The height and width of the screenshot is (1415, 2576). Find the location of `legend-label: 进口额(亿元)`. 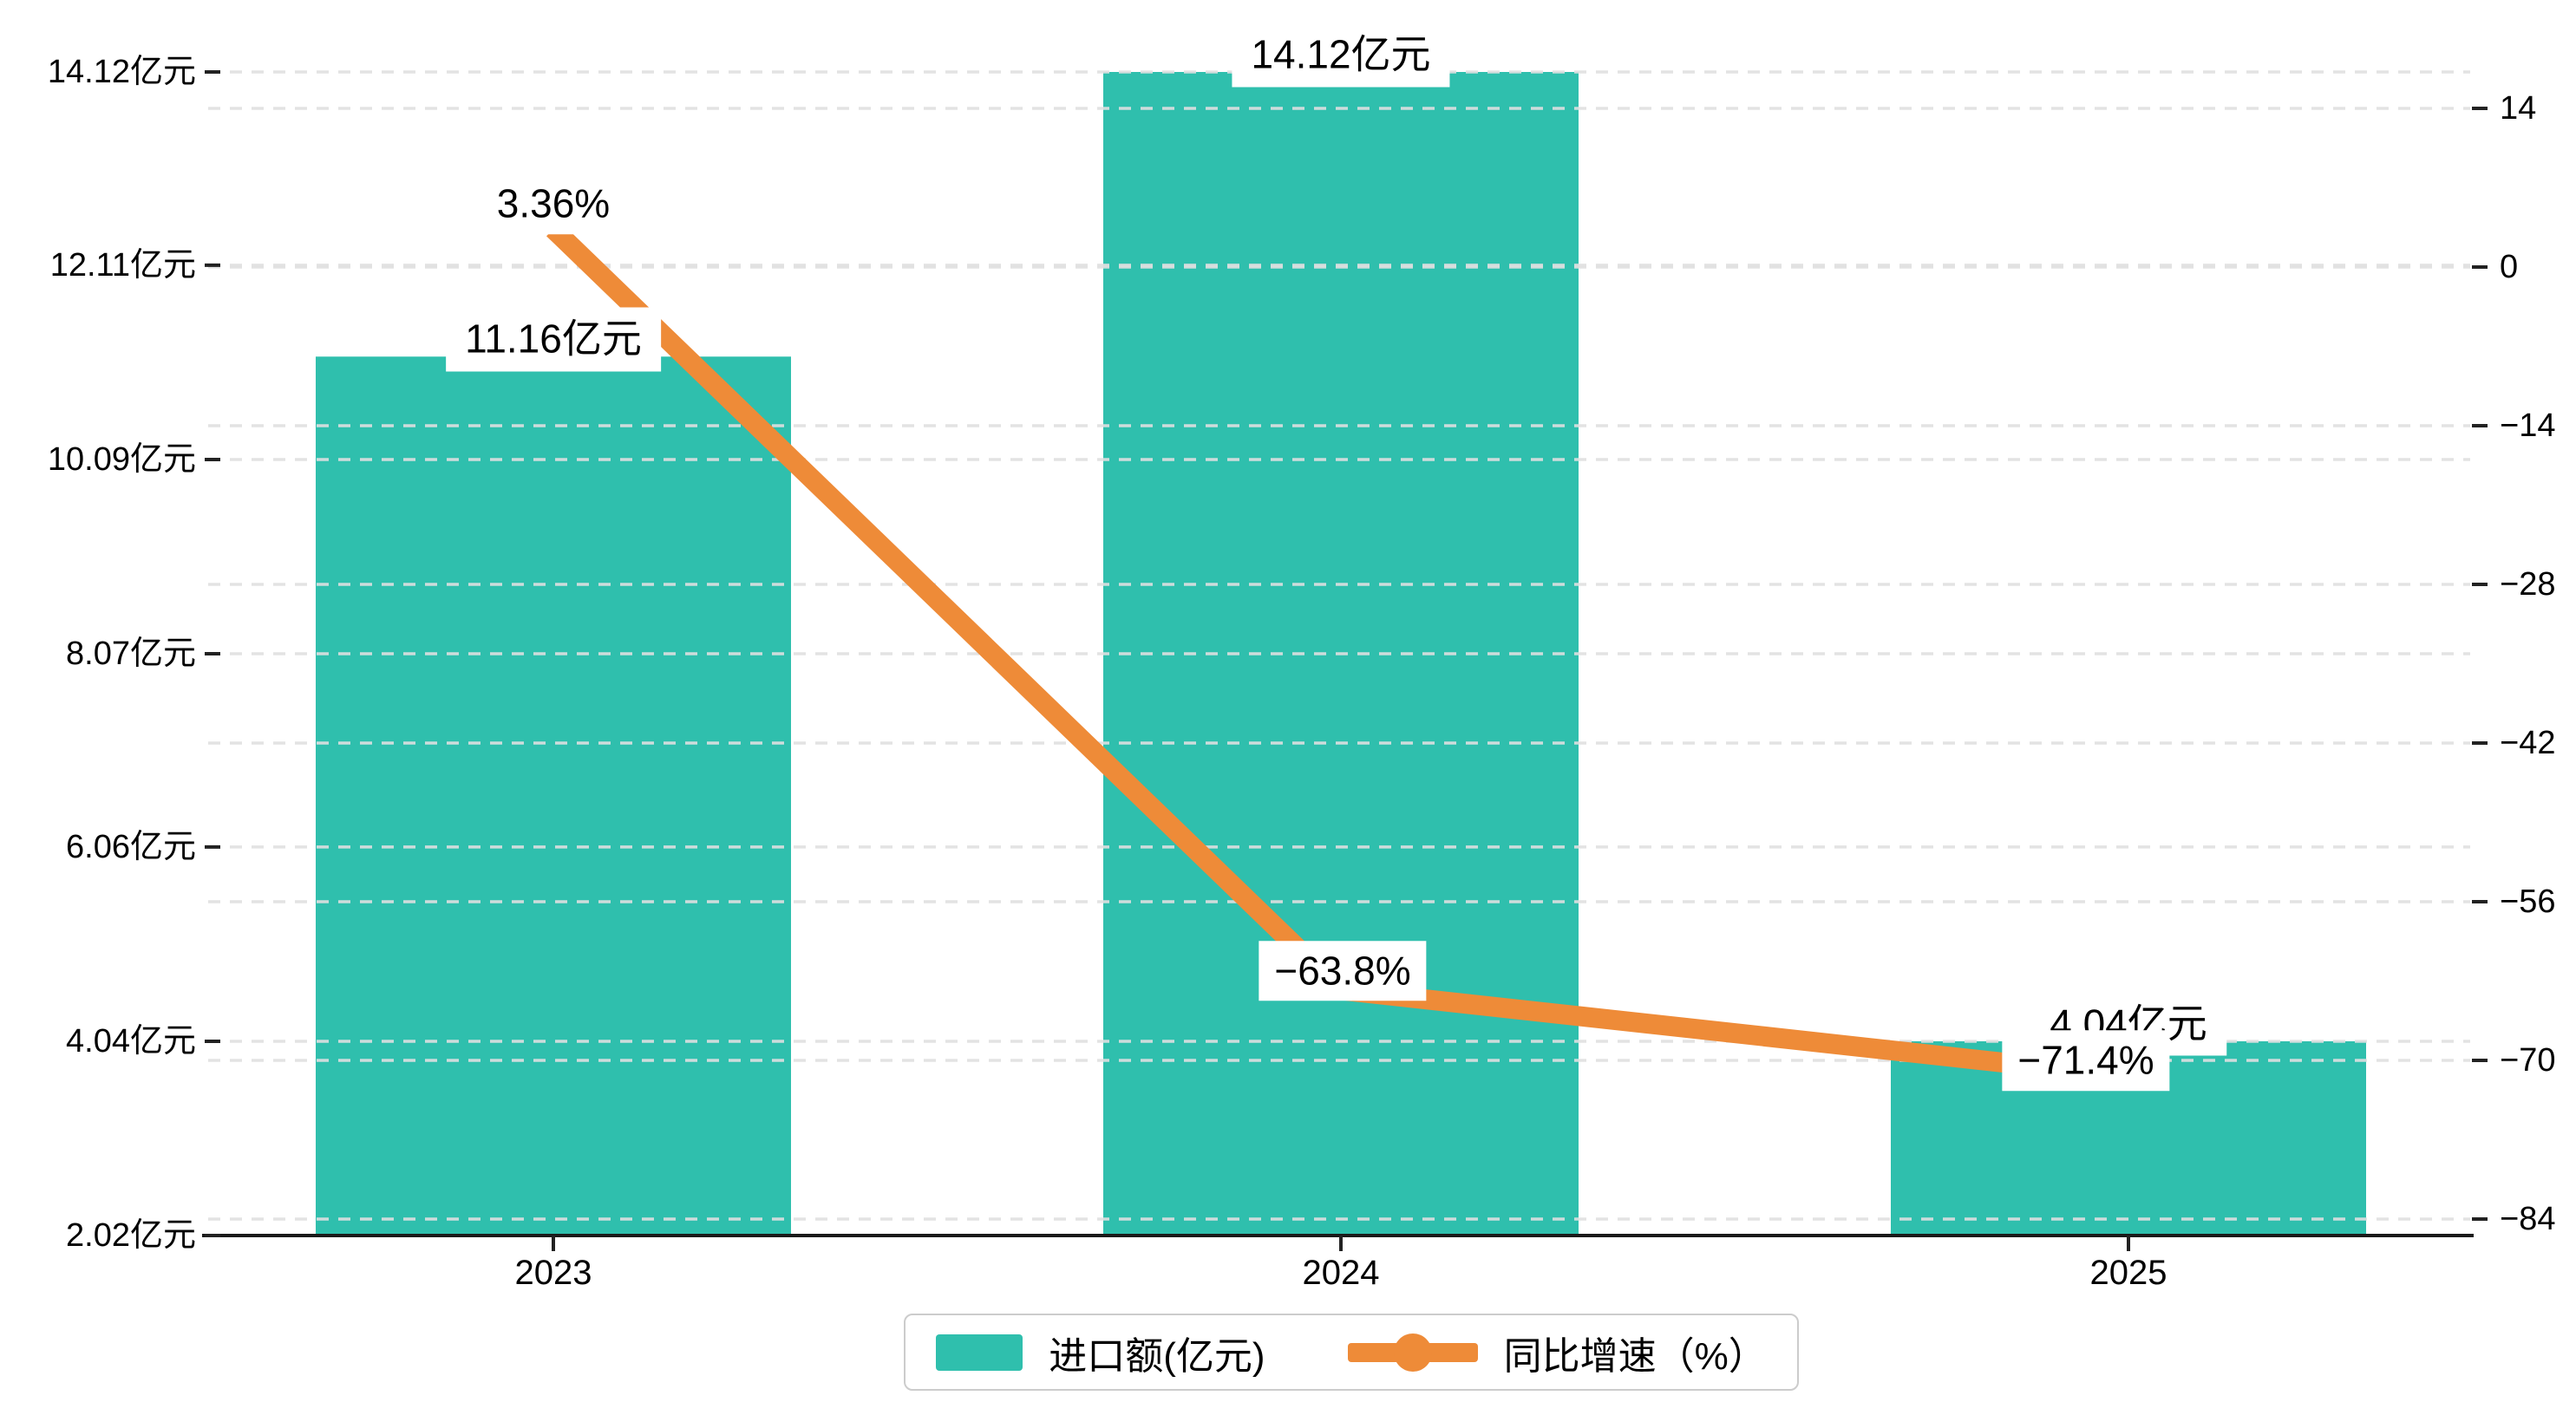

legend-label: 进口额(亿元) is located at coordinates (1157, 1356).